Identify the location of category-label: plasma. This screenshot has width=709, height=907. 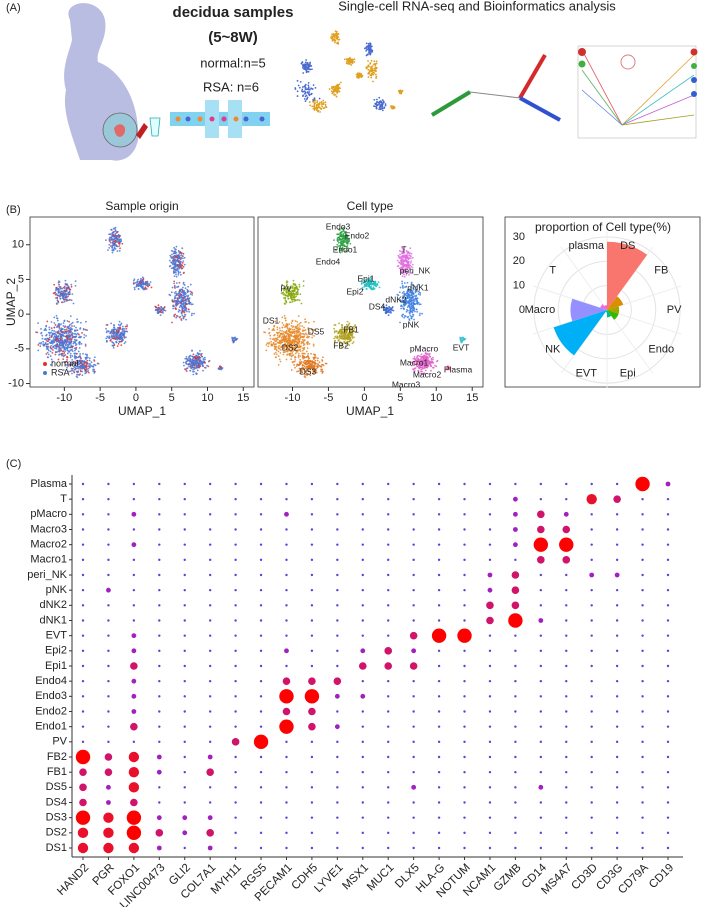
(587, 246).